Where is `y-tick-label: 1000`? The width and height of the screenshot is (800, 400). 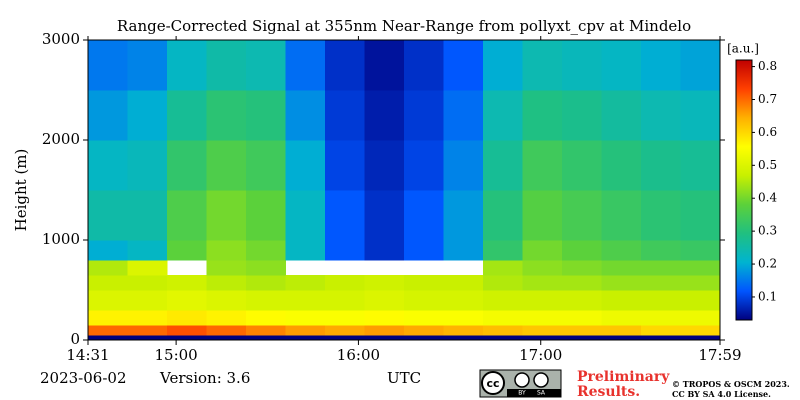
y-tick-label: 1000 is located at coordinates (61, 239).